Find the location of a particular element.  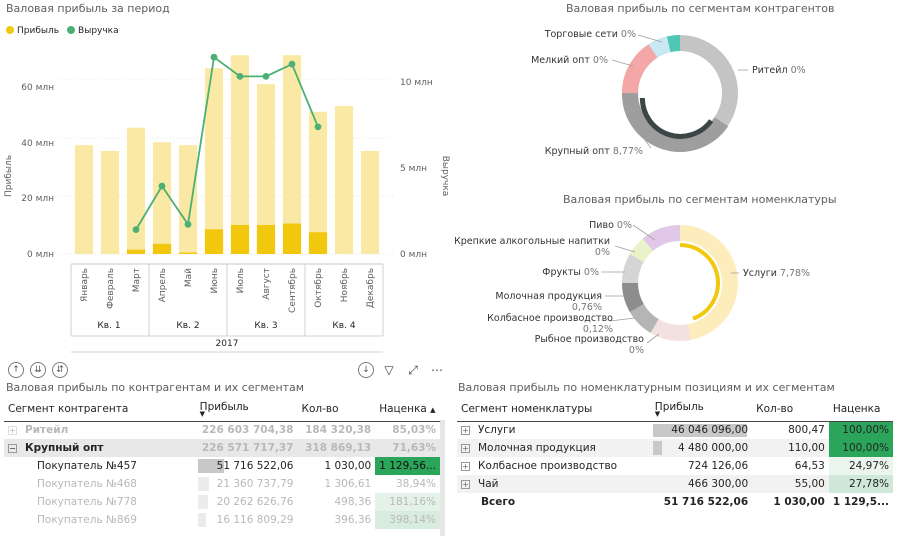

donut2-pct-dairy: 0,76% is located at coordinates (587, 307).